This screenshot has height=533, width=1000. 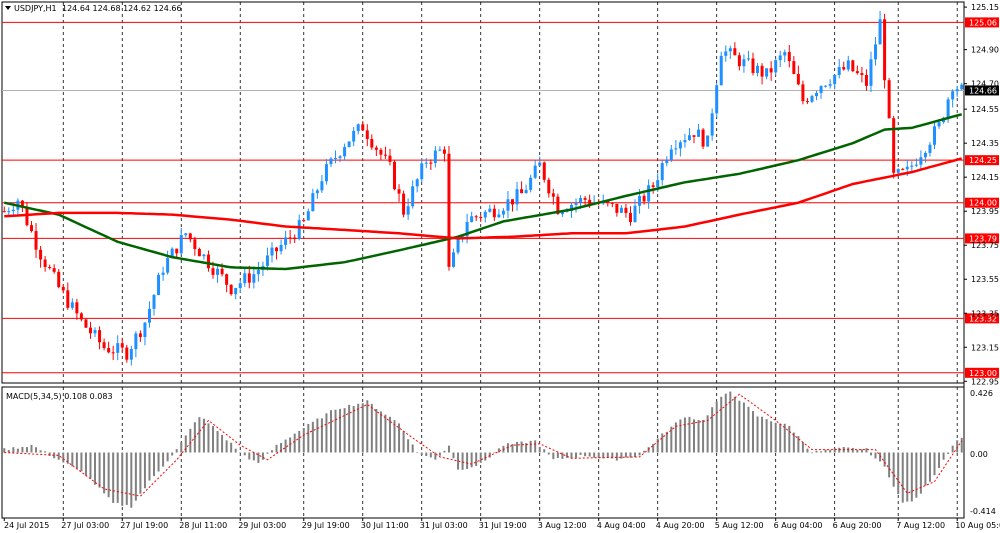 I want to click on ohlc-label: 124.64 124.68 124.62 124.66, so click(x=122, y=8).